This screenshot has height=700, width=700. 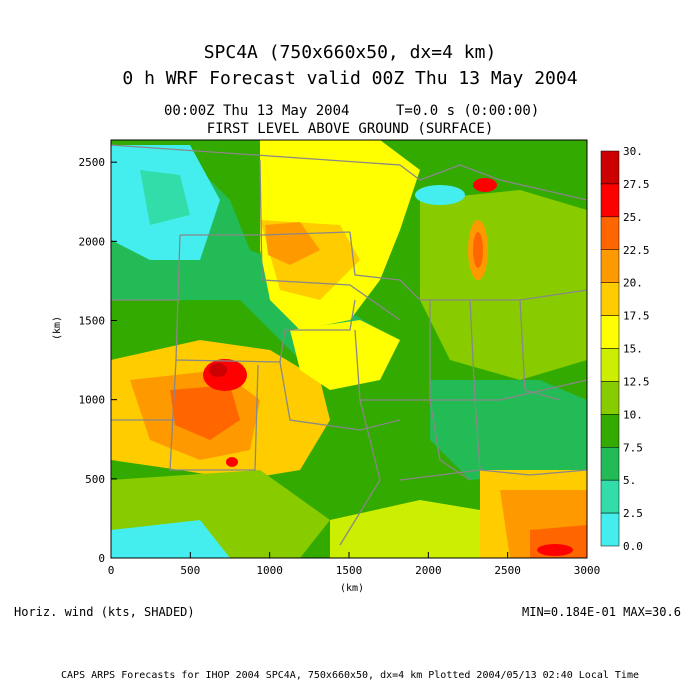 I want to click on x-tick-label: 0, so click(x=111, y=570).